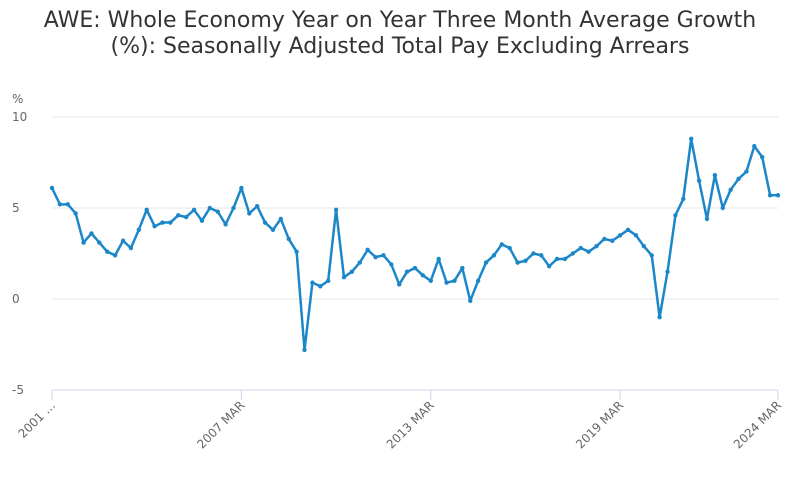 The image size is (800, 485). Describe the element at coordinates (410, 424) in the screenshot. I see `x-tick-label: 2013 MAR` at that location.